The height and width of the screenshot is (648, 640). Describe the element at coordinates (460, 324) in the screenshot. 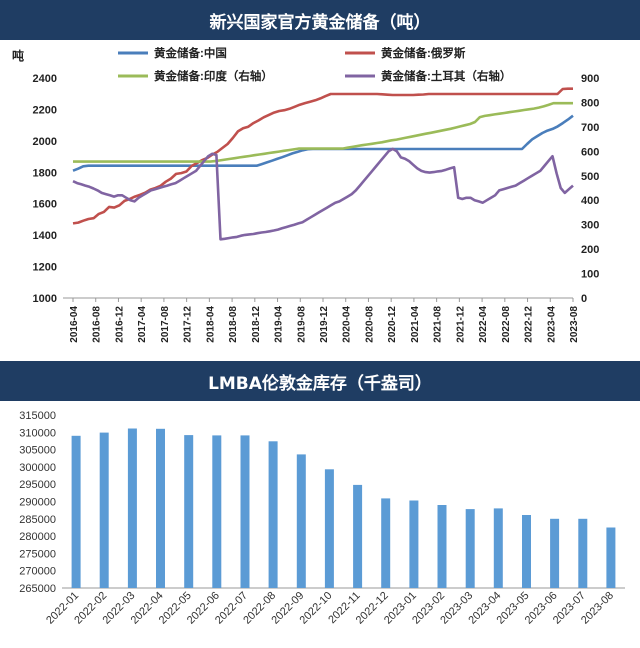

I see `x-tick-label: 2021-12` at that location.